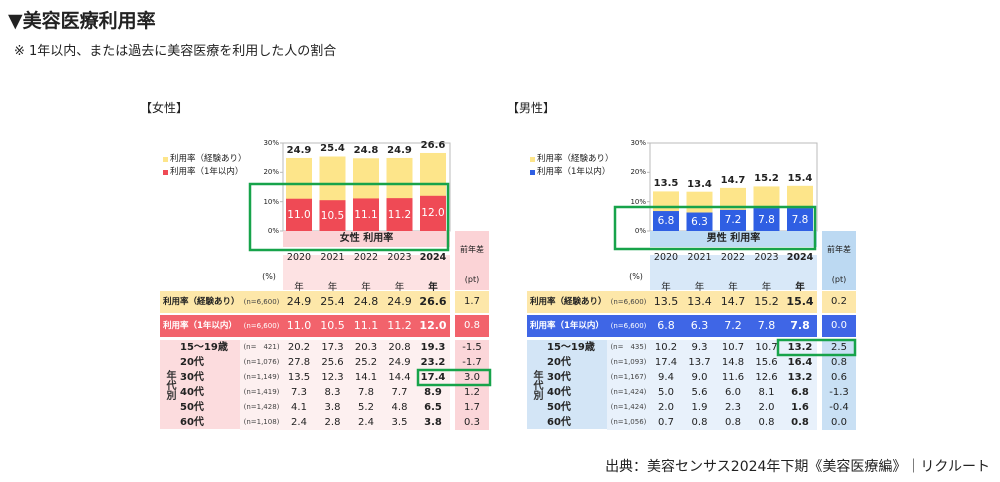  Describe the element at coordinates (628, 362) in the screenshot. I see `row-n: (n=1,093)` at that location.